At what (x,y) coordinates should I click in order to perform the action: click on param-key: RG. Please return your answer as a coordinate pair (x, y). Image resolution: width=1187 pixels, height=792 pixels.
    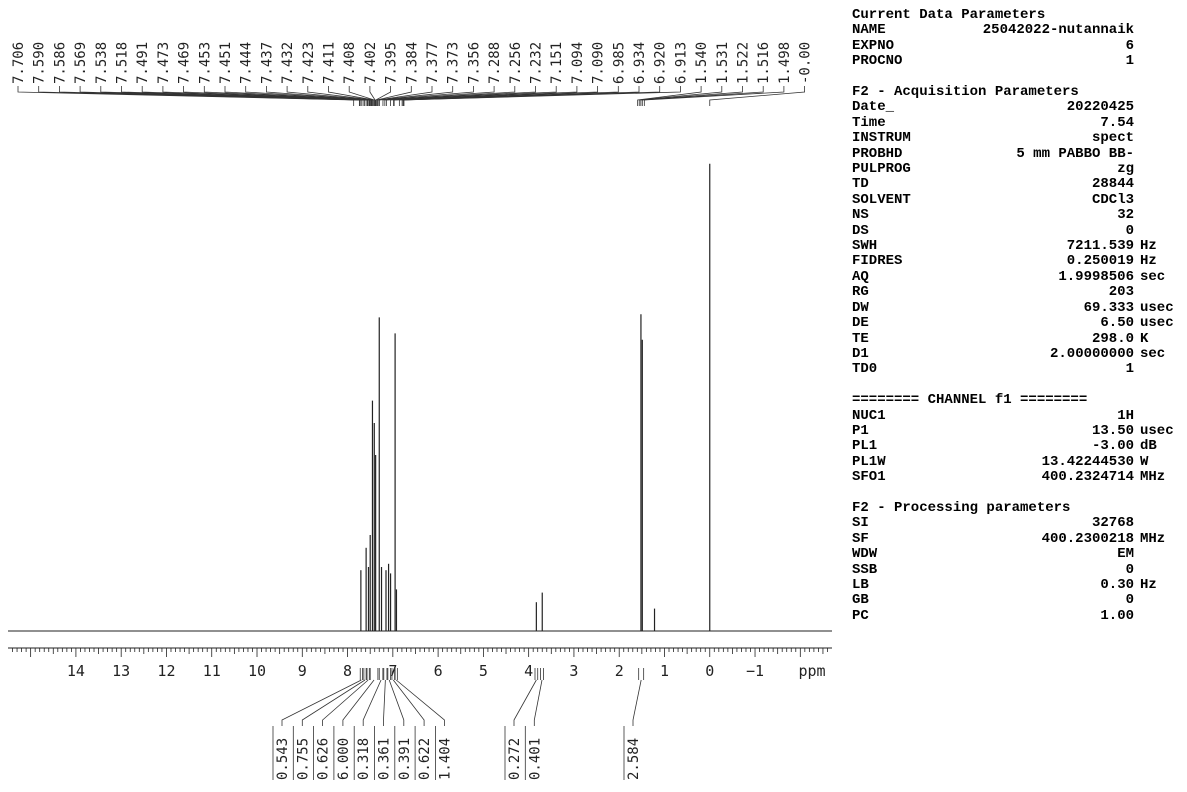
    Looking at the image, I should click on (860, 292).